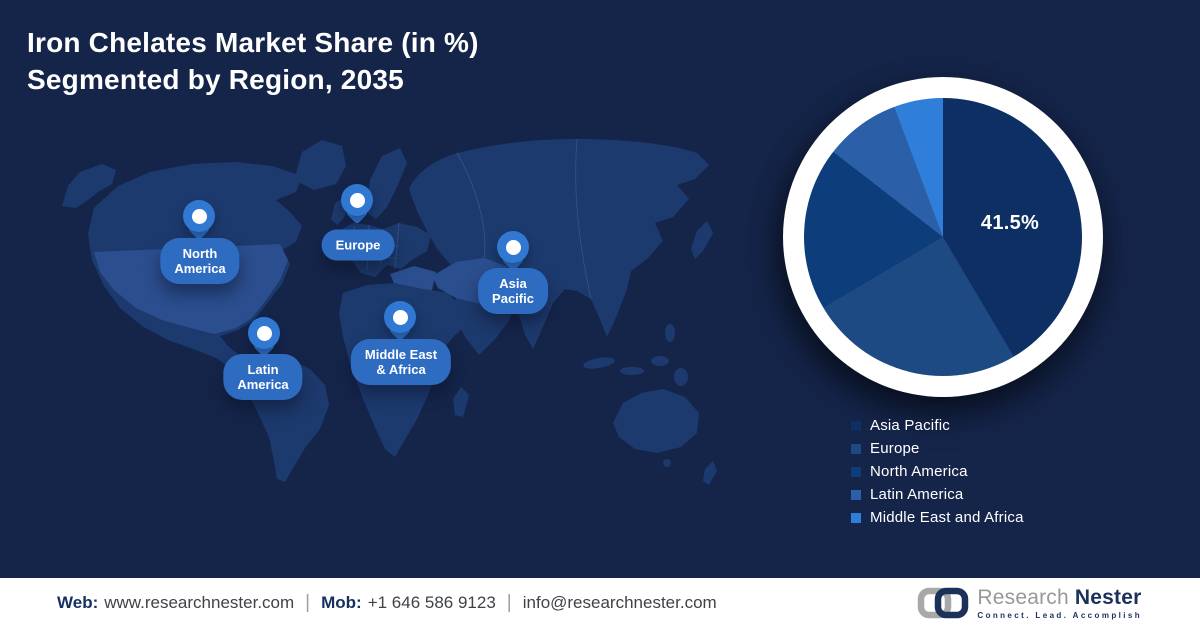 The image size is (1200, 628). What do you see at coordinates (263, 369) in the screenshot?
I see `label-line: Latin` at bounding box center [263, 369].